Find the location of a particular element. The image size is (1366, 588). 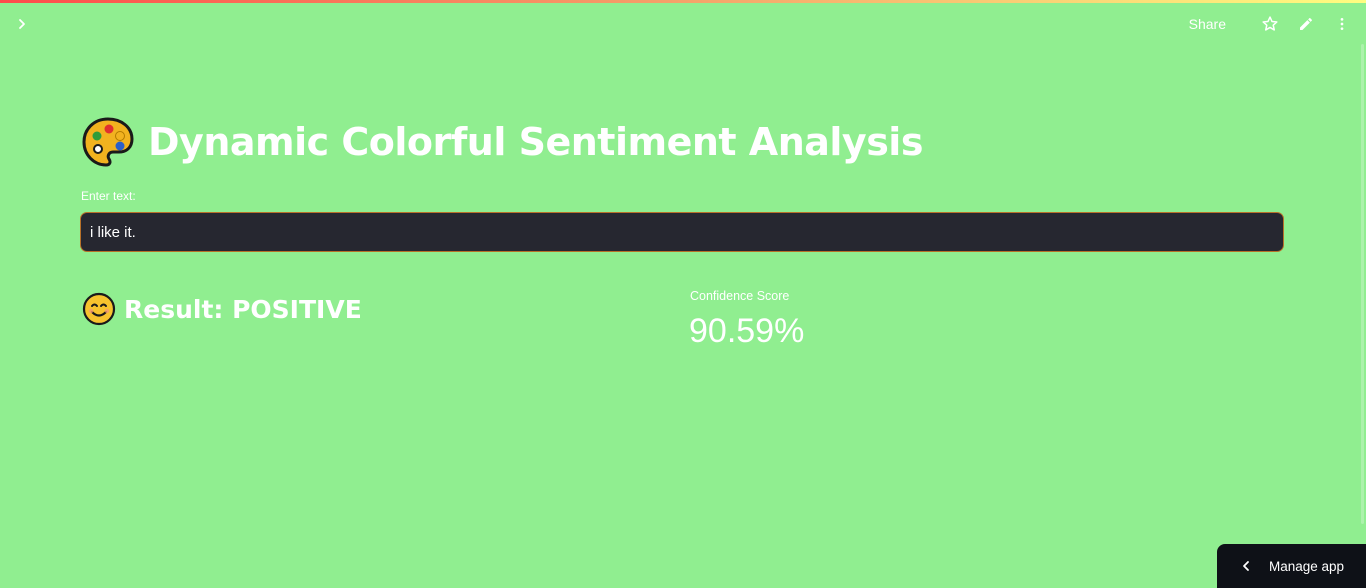

sidebar-toggle-button is located at coordinates (22, 24).